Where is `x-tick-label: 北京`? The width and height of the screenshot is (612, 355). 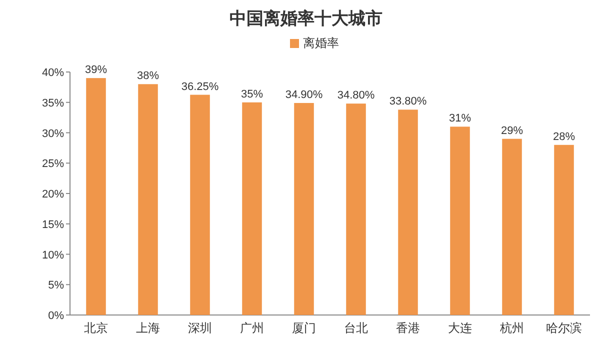
x-tick-label: 北京 is located at coordinates (96, 328).